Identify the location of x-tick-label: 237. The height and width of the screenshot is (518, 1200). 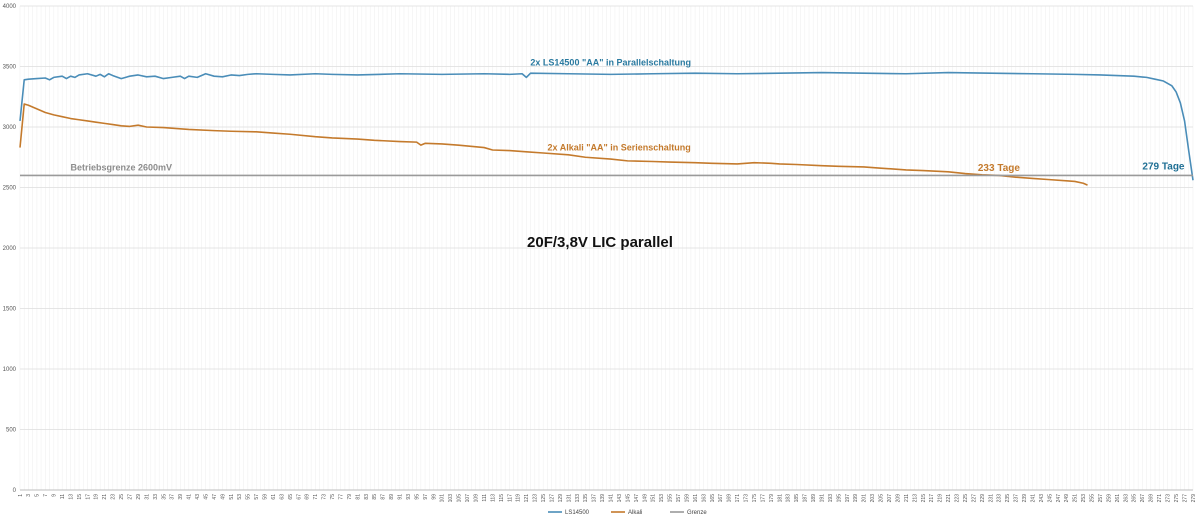
(1017, 498).